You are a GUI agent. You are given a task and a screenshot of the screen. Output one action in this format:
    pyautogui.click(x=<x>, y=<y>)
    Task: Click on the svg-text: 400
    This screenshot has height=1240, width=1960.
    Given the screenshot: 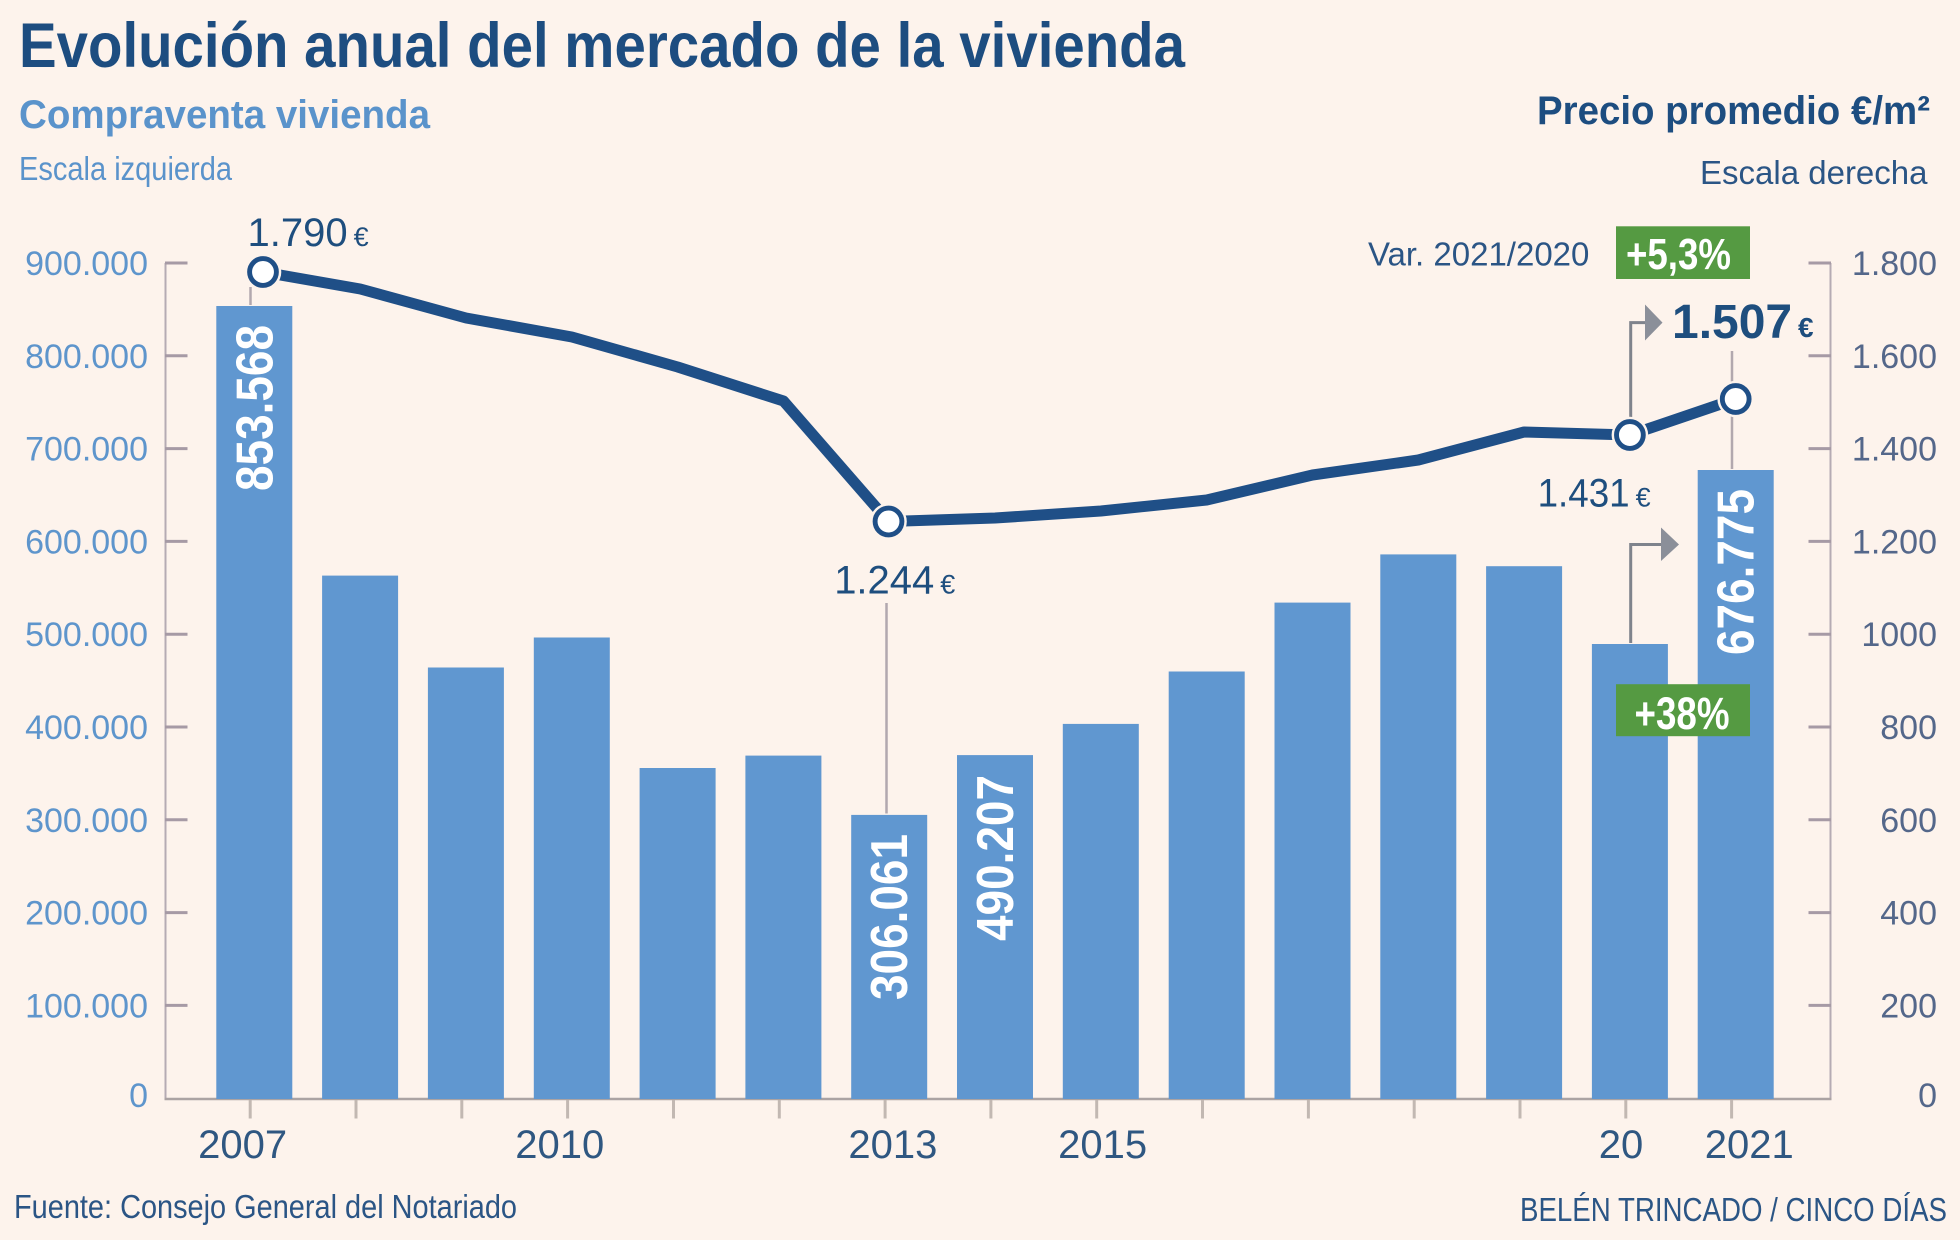 What is the action you would take?
    pyautogui.click(x=1908, y=914)
    